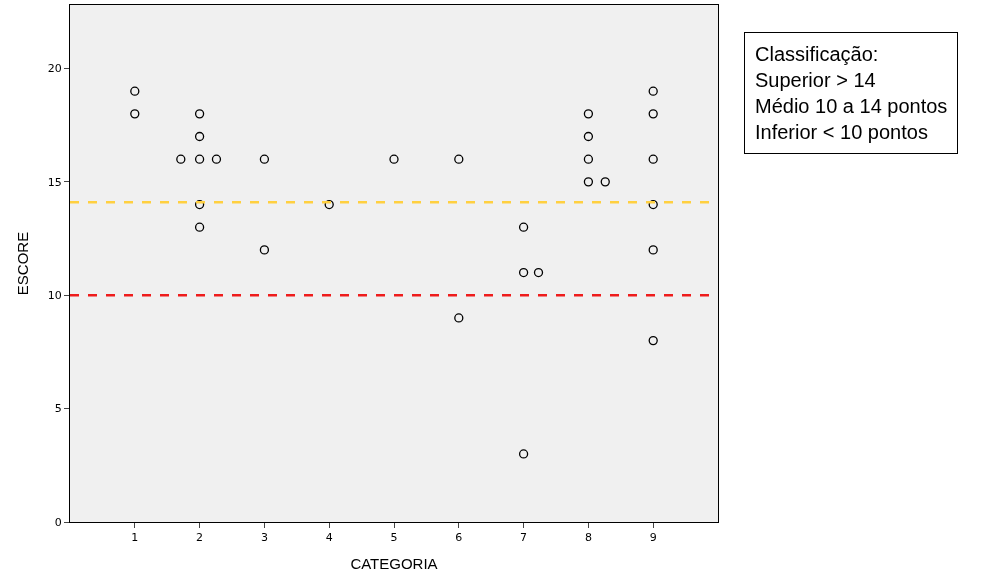 The image size is (1006, 581). I want to click on y-tick-label: 10, so click(54, 296).